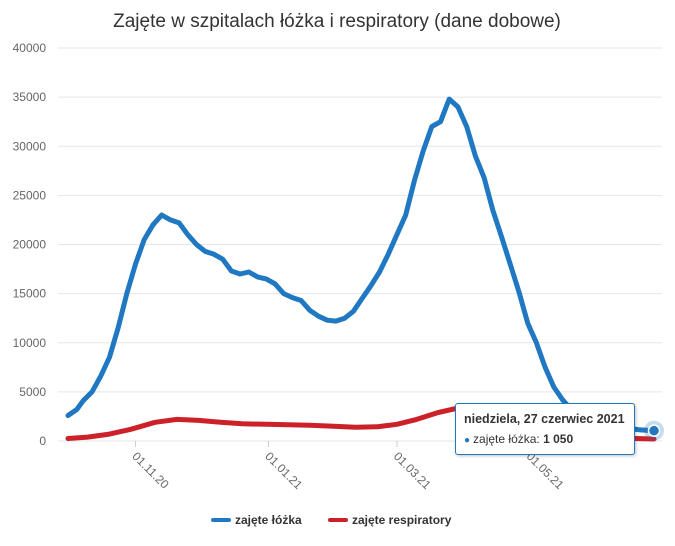 The image size is (675, 546). Describe the element at coordinates (30, 146) in the screenshot. I see `y-tick-label-6: 30000` at that location.